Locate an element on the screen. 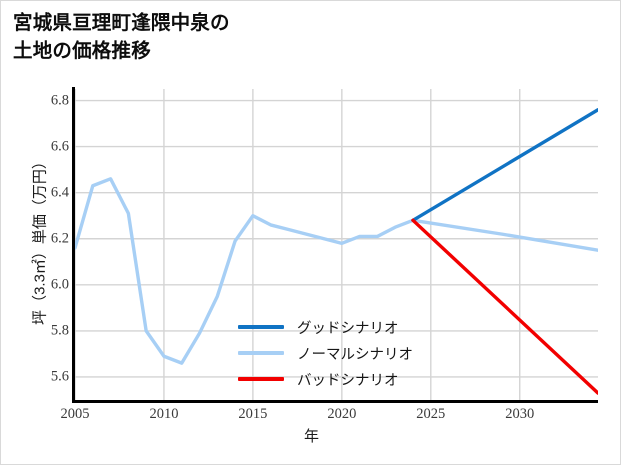  x-axis-tick-label: 2030 is located at coordinates (520, 414).